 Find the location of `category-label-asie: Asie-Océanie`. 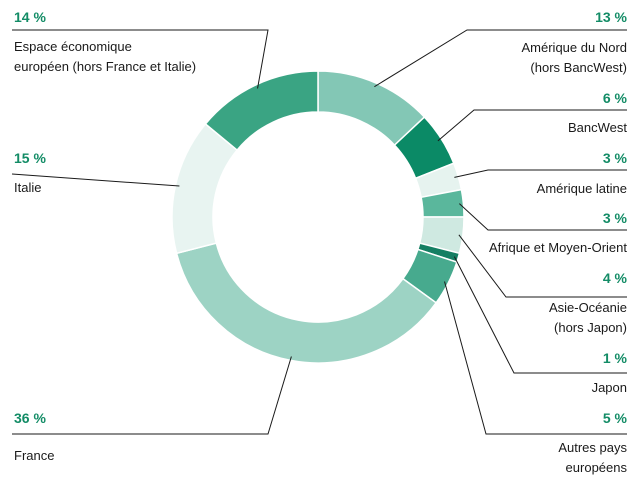

category-label-asie: Asie-Océanie is located at coordinates (588, 307).